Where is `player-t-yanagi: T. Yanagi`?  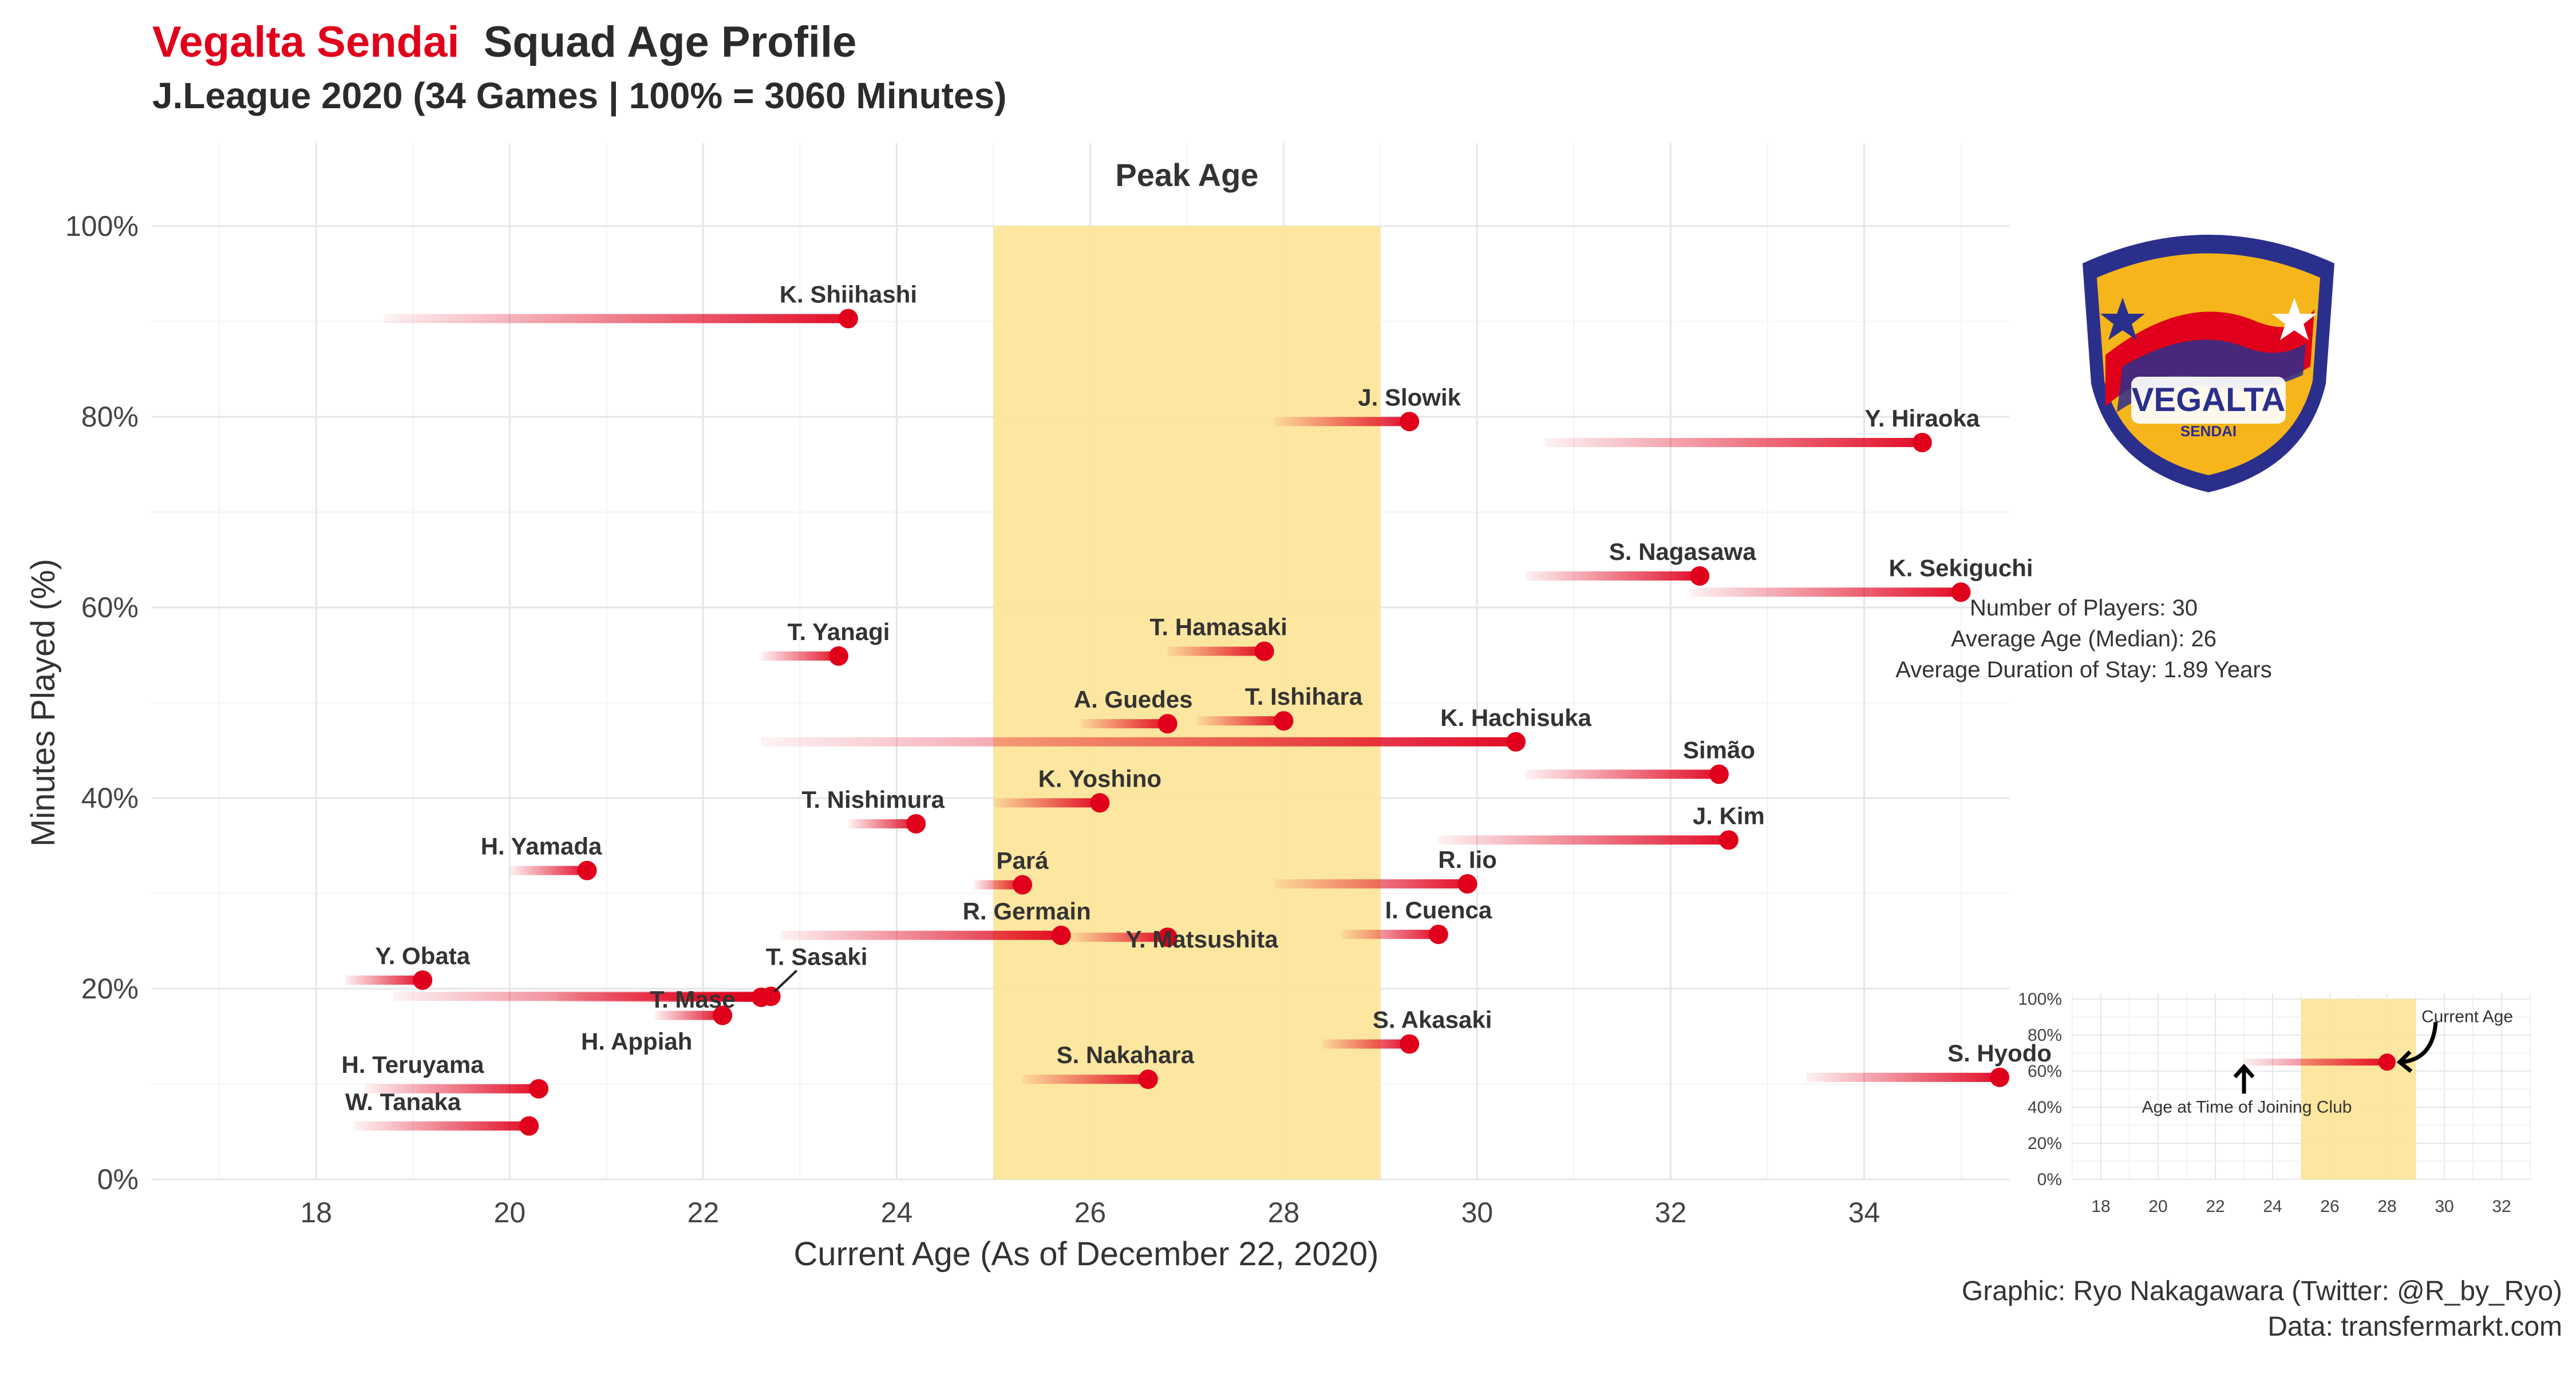
player-t-yanagi: T. Yanagi is located at coordinates (825, 642).